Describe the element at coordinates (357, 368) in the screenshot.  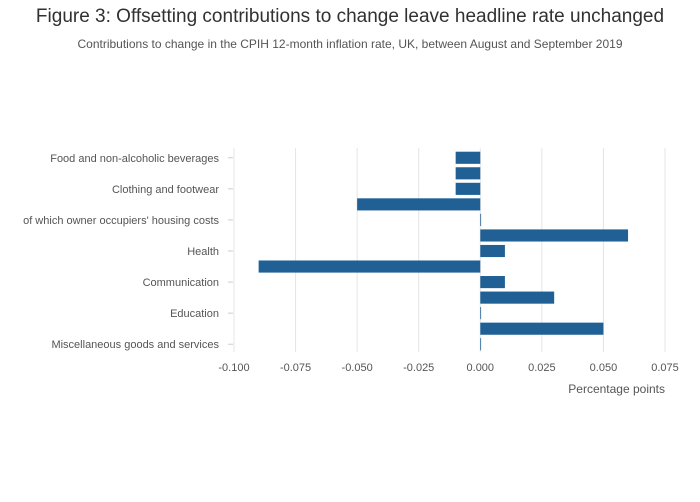
I see `x-tick-label: -0.050` at that location.